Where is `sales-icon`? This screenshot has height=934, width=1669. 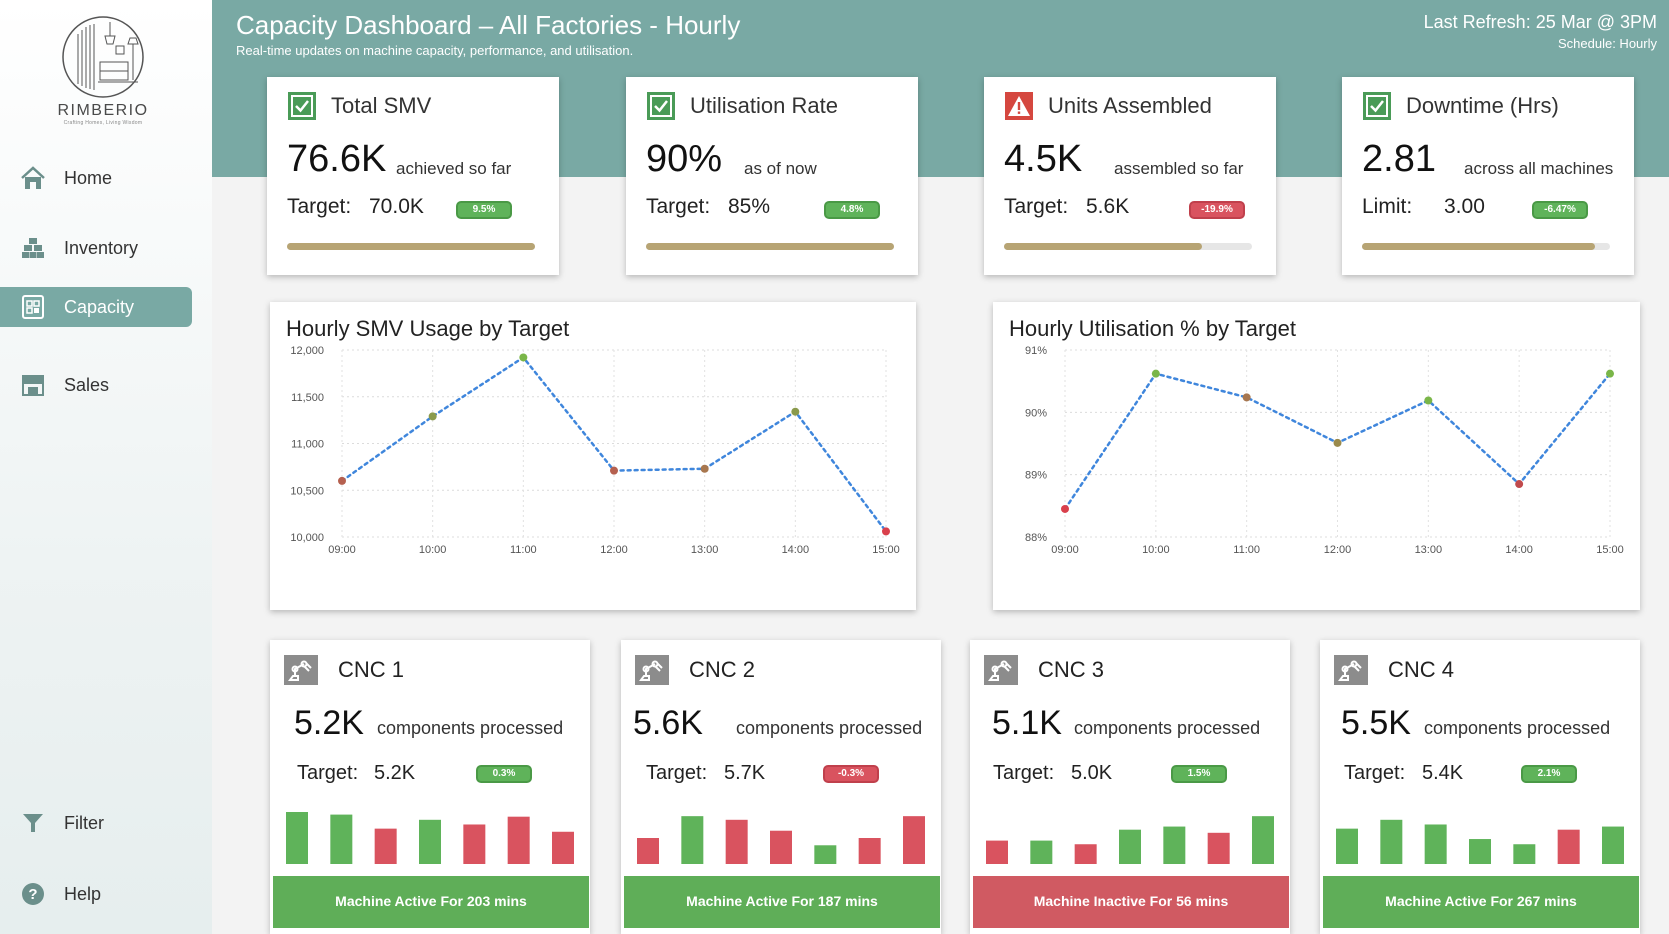
sales-icon is located at coordinates (33, 385).